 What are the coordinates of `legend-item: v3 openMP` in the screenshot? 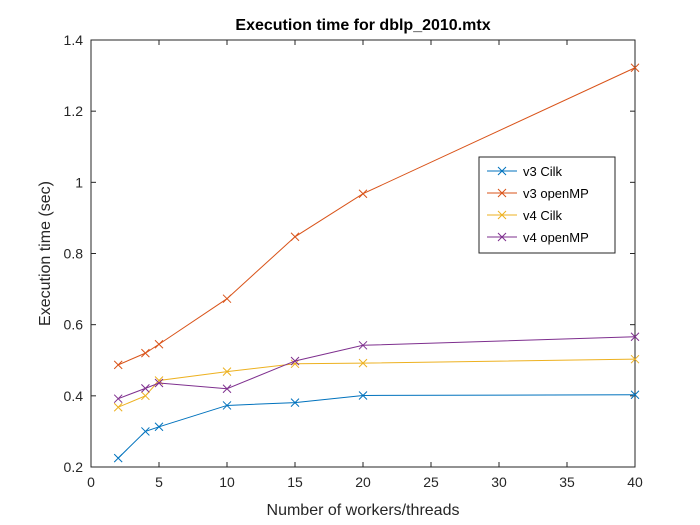 It's located at (538, 193).